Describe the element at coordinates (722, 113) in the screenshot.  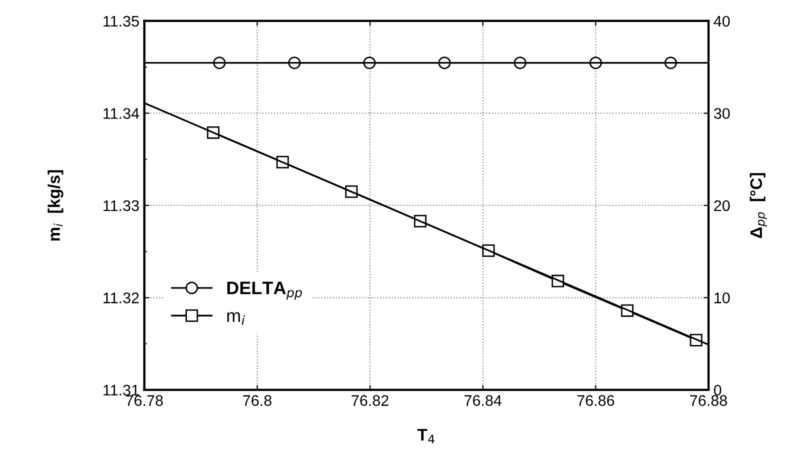
I see `y2-tick-label: 30` at that location.